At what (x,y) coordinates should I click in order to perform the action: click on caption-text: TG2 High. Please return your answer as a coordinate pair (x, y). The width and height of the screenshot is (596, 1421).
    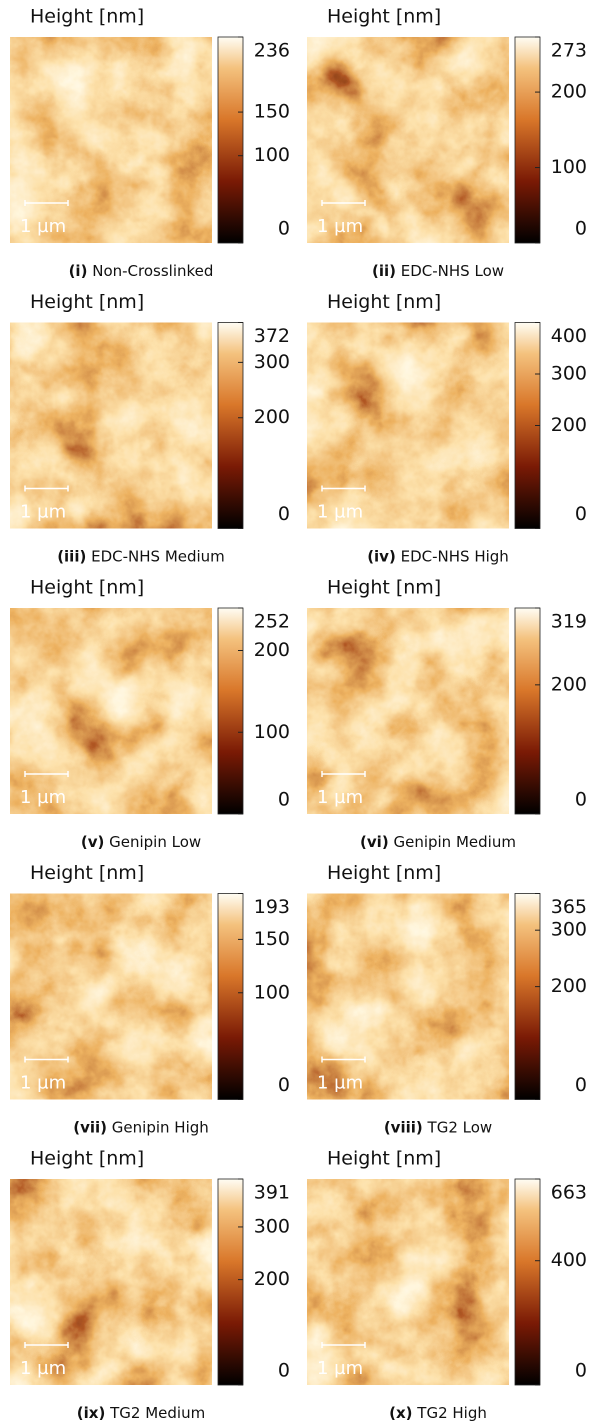
    Looking at the image, I should click on (451, 1412).